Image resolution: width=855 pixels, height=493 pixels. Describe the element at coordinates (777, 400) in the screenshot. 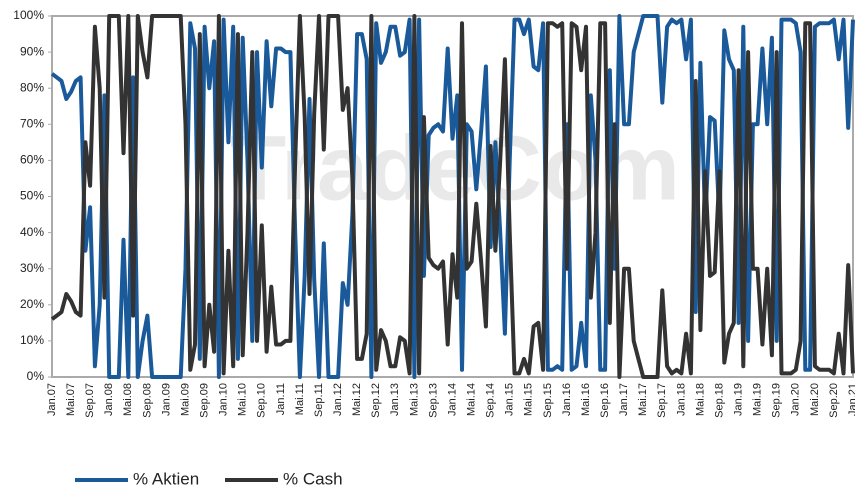

I see `x-tick-label: Sep.19` at that location.